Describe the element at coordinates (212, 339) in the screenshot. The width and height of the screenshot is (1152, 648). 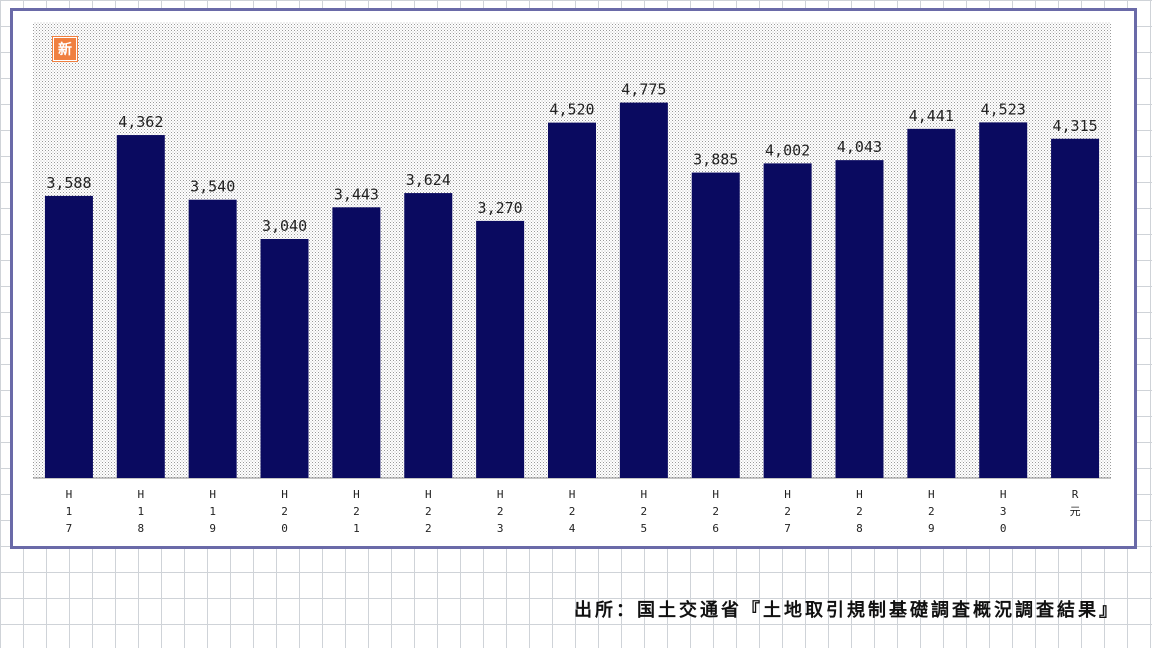
I see `bar-H19` at that location.